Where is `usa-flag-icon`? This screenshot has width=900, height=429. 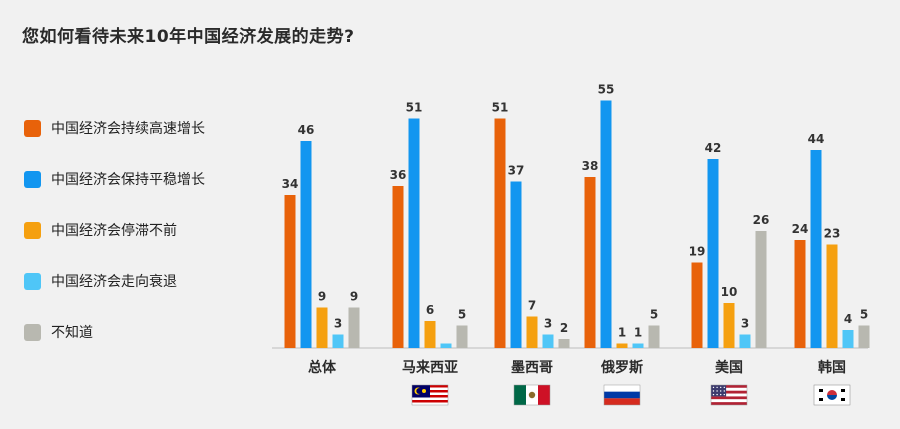 usa-flag-icon is located at coordinates (729, 395).